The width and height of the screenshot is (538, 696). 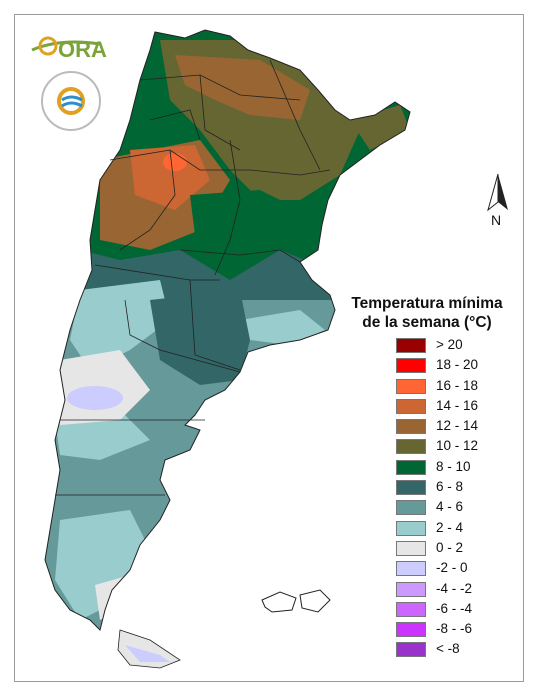 I want to click on smn-logo, so click(x=71, y=101).